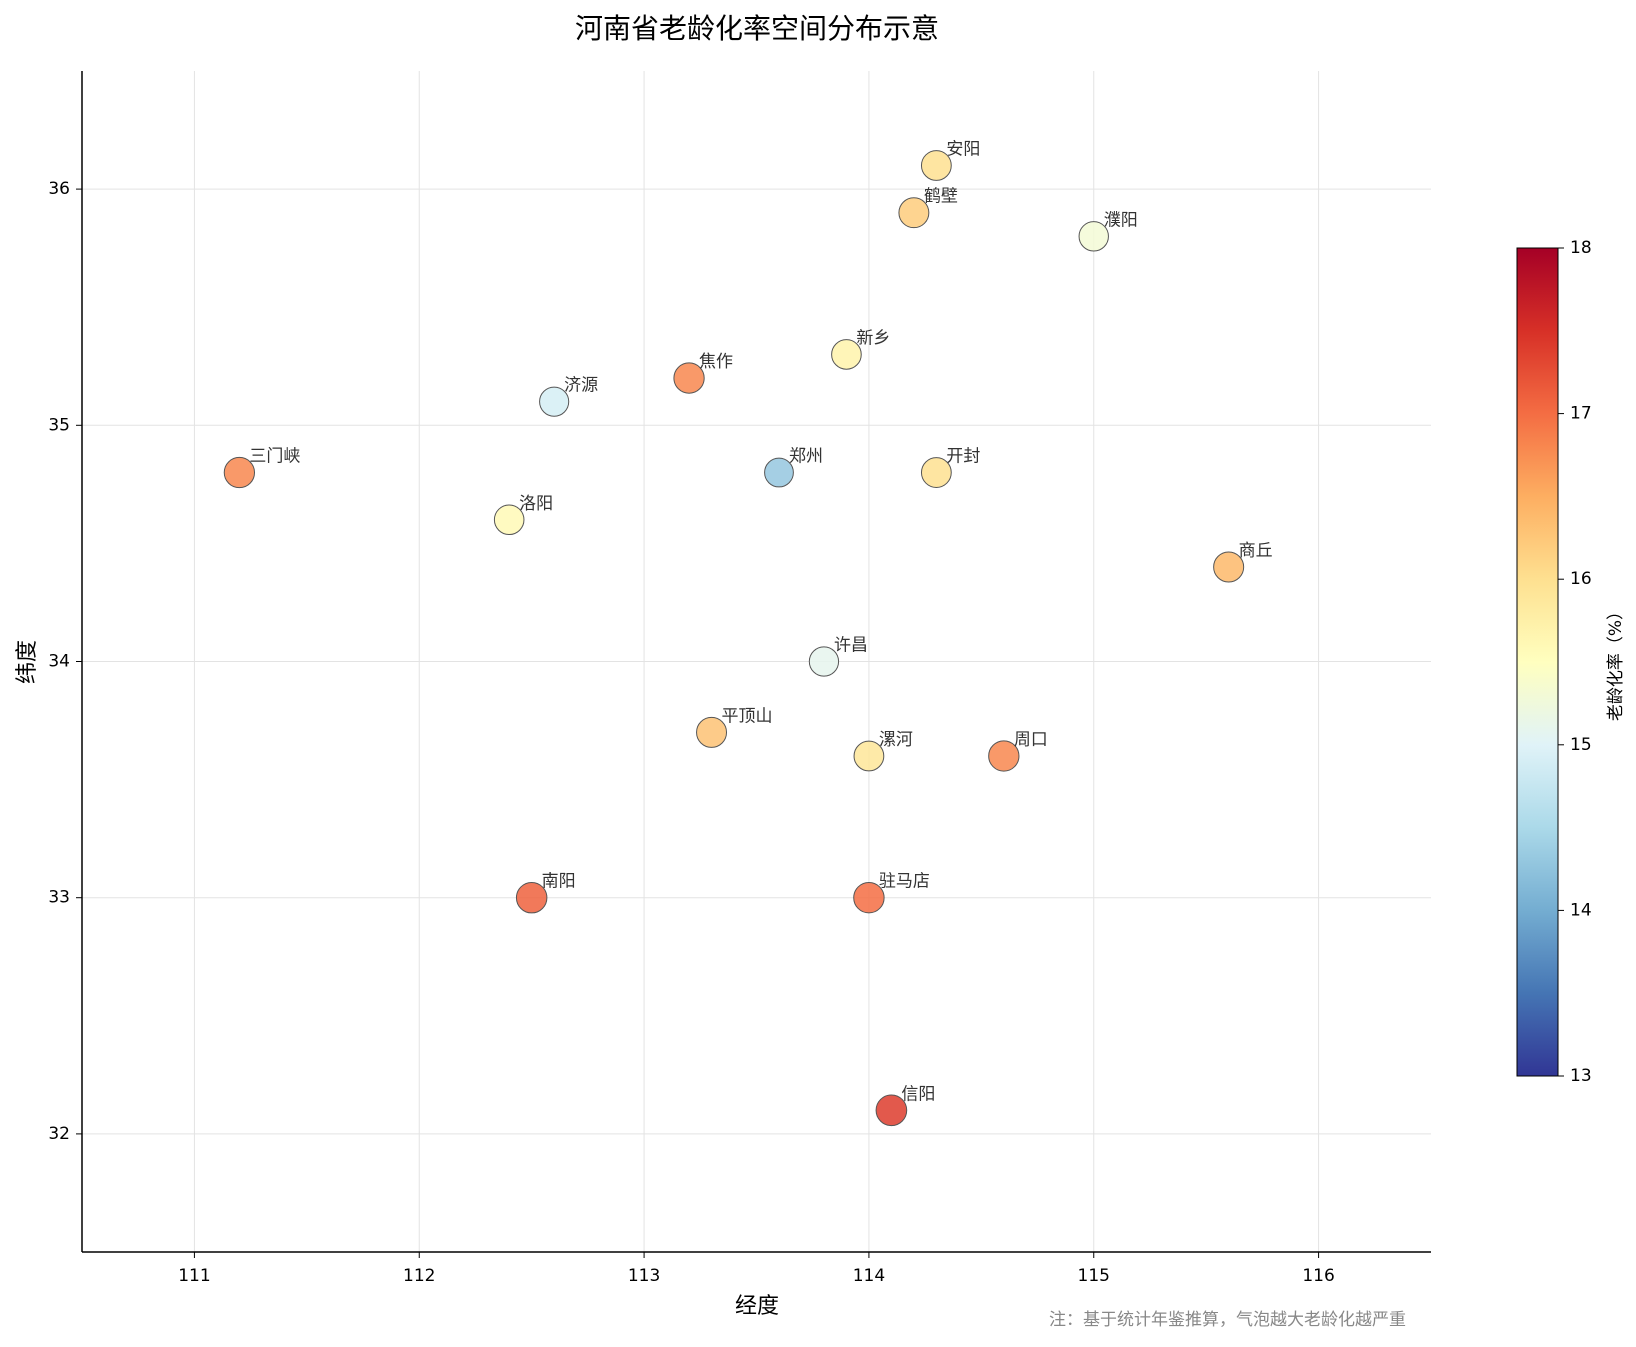 The height and width of the screenshot is (1347, 1636). What do you see at coordinates (1581, 745) in the screenshot?
I see `colorbar-tick-label: 15` at bounding box center [1581, 745].